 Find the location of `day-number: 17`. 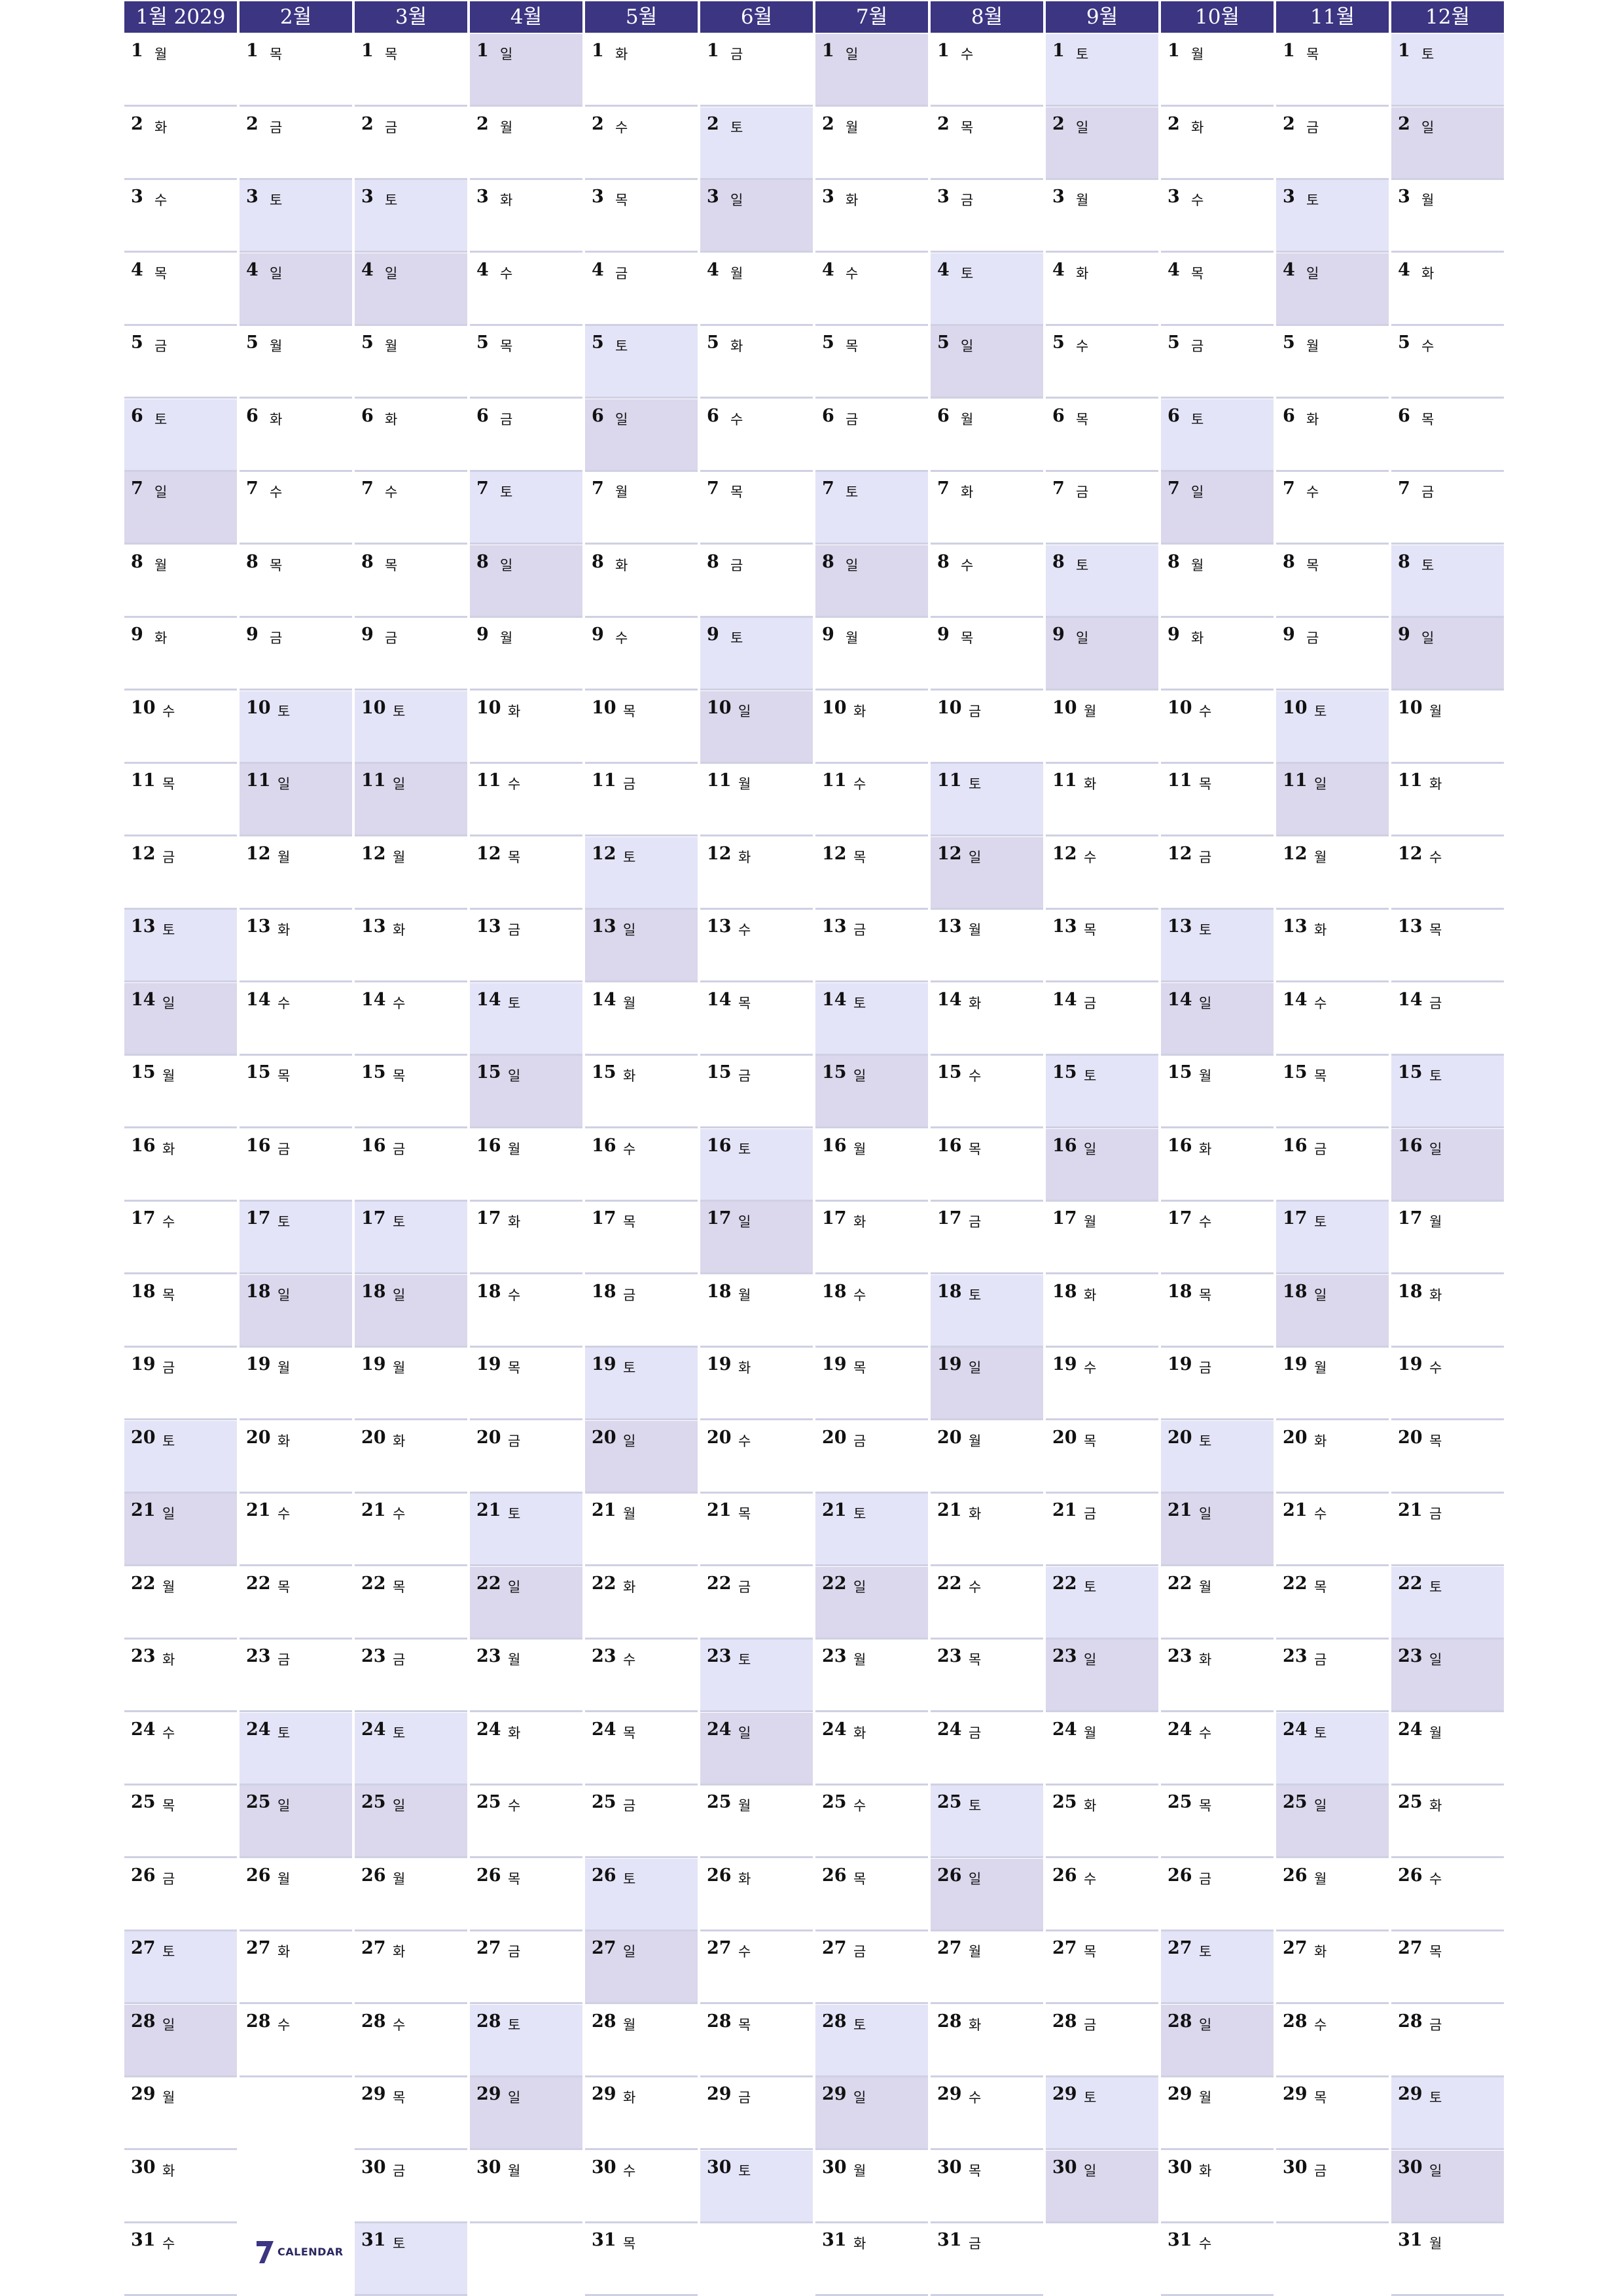

day-number: 17 is located at coordinates (1064, 1218).